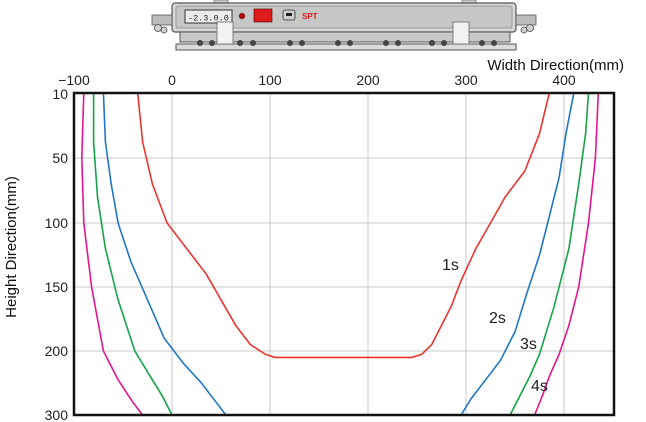 The image size is (646, 422). I want to click on y-tick-label: 10, so click(60, 94).